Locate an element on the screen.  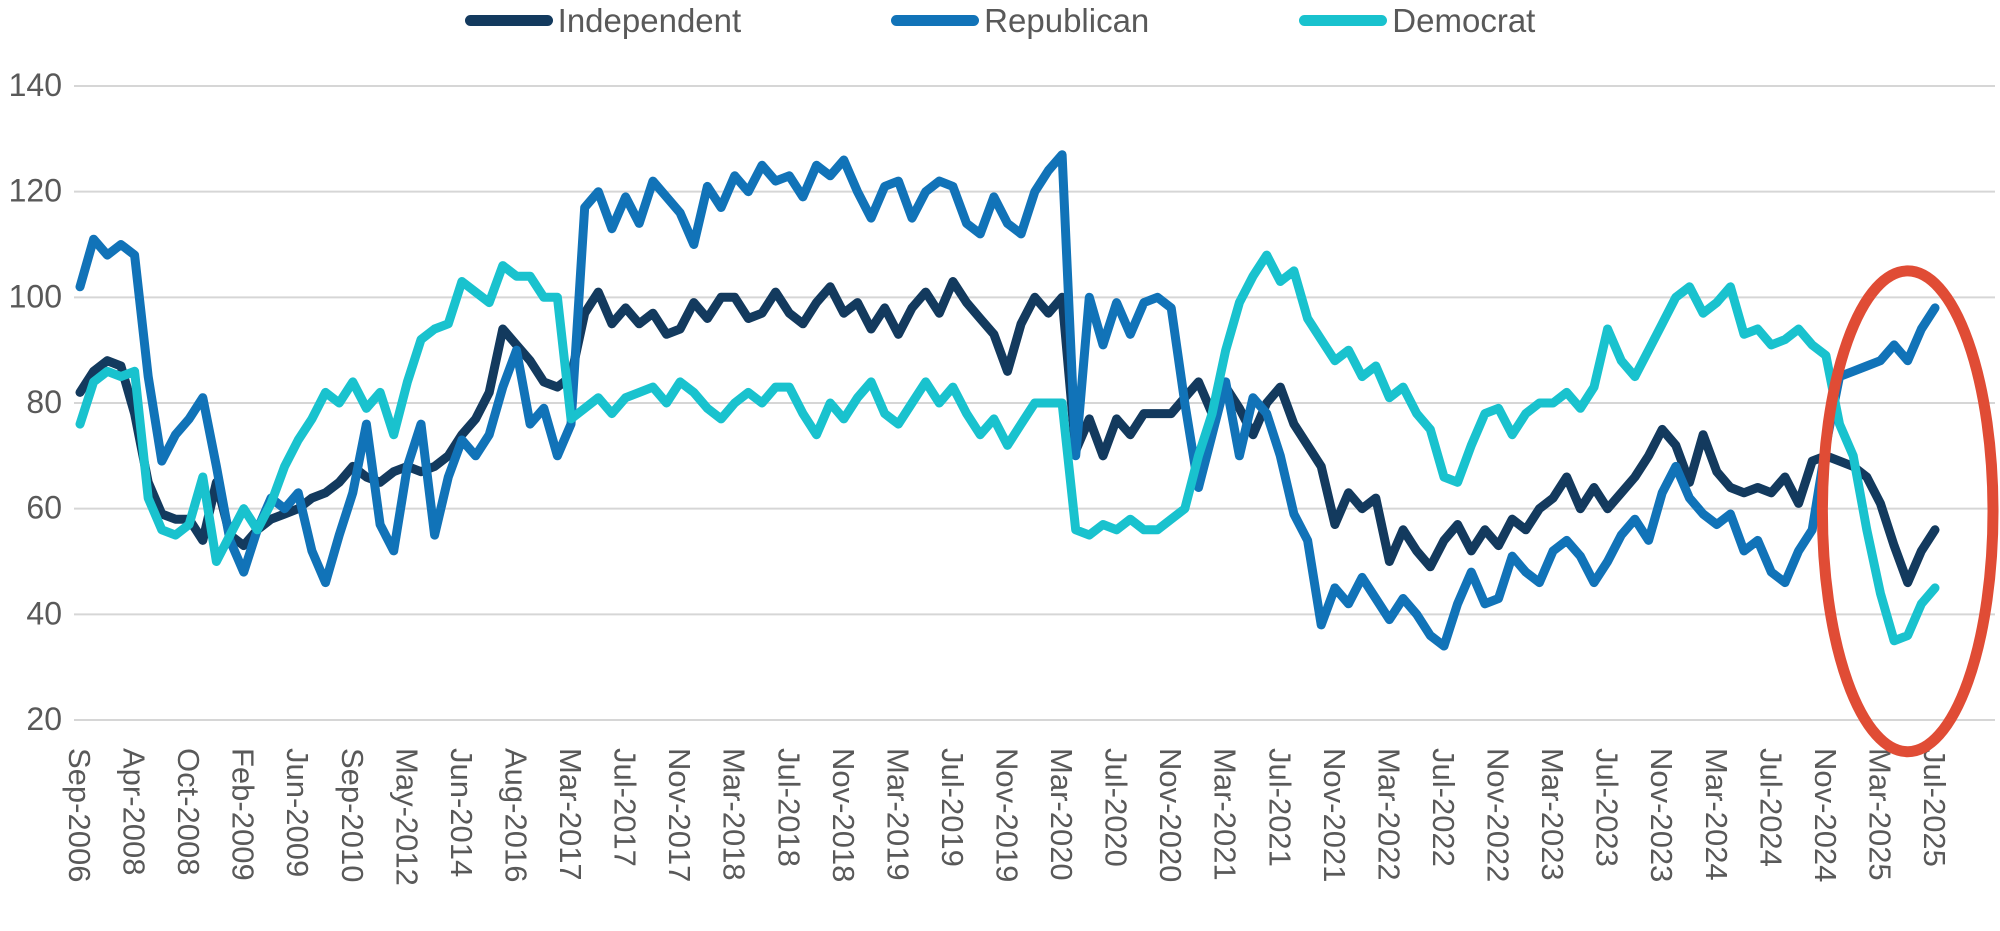
x-tick-label-Nov-2017: Nov-2017 is located at coordinates (679, 815).